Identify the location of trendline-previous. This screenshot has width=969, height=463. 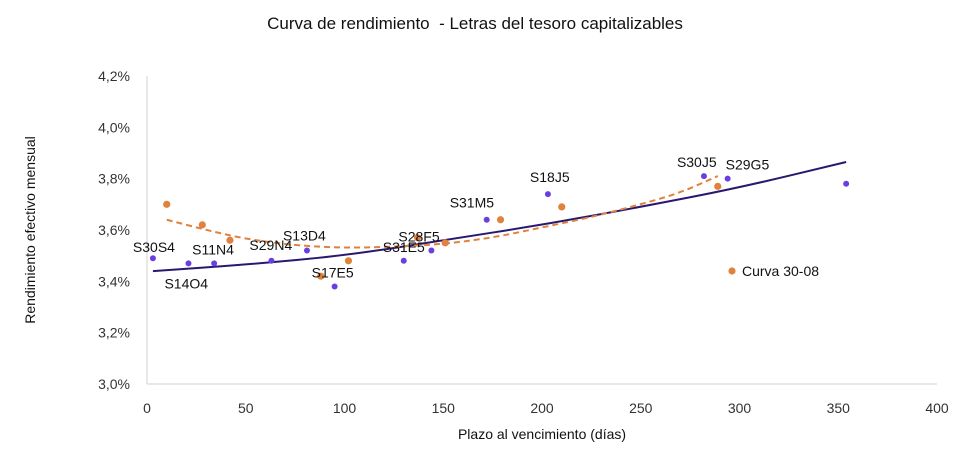
(442, 212).